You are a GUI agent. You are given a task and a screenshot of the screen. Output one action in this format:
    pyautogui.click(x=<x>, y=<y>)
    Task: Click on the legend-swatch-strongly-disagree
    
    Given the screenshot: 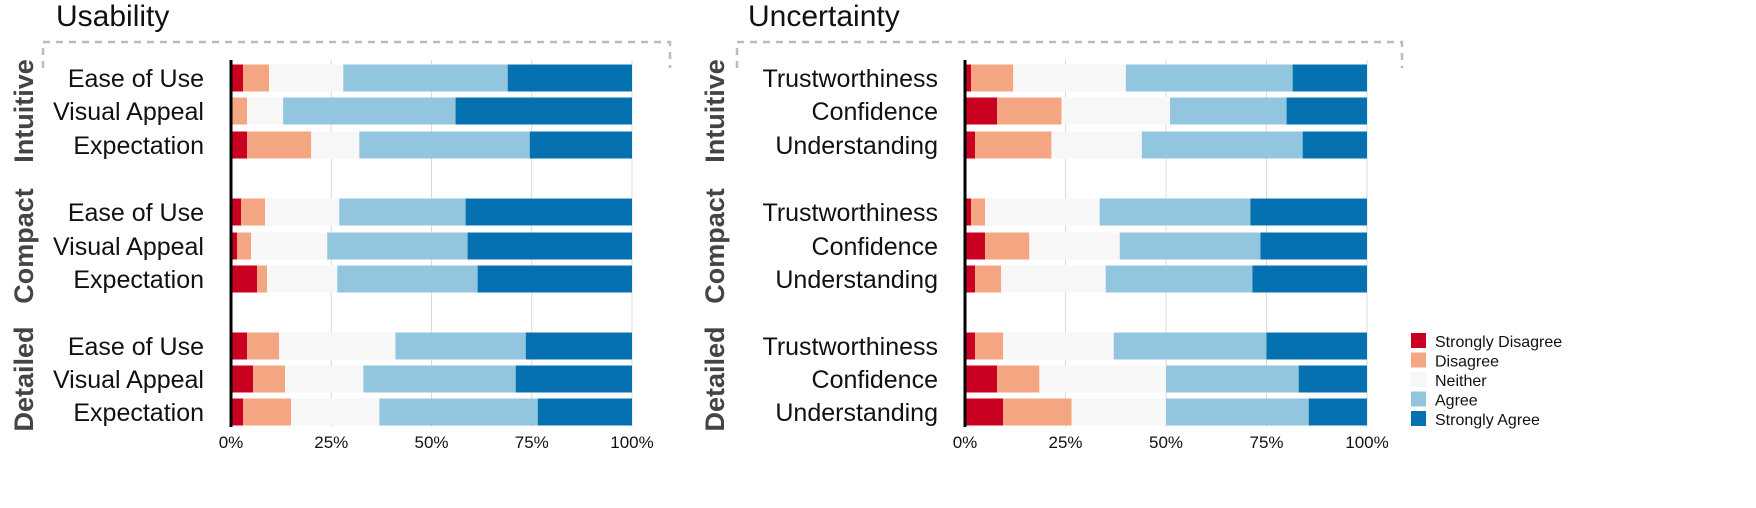 What is the action you would take?
    pyautogui.click(x=1418, y=340)
    